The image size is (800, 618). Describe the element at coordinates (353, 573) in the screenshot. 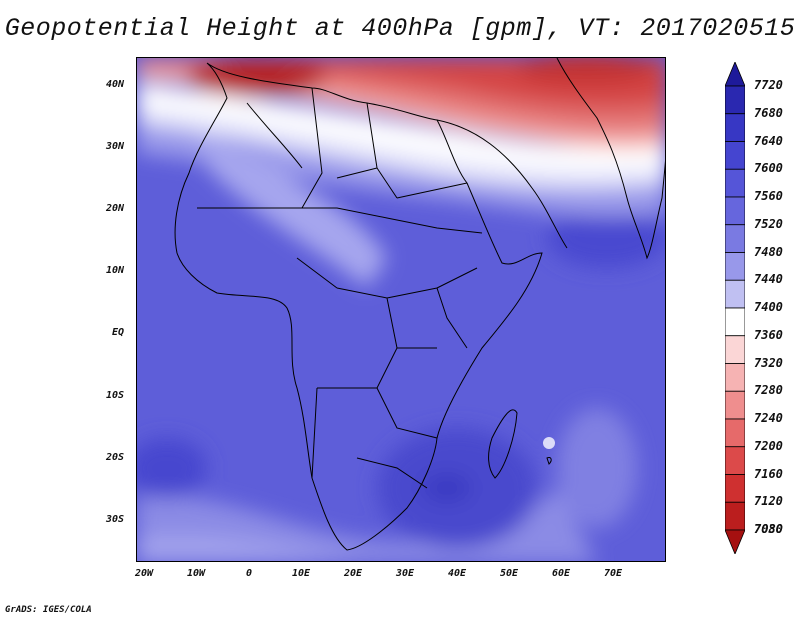

I see `lon-label-20e: 20E` at that location.